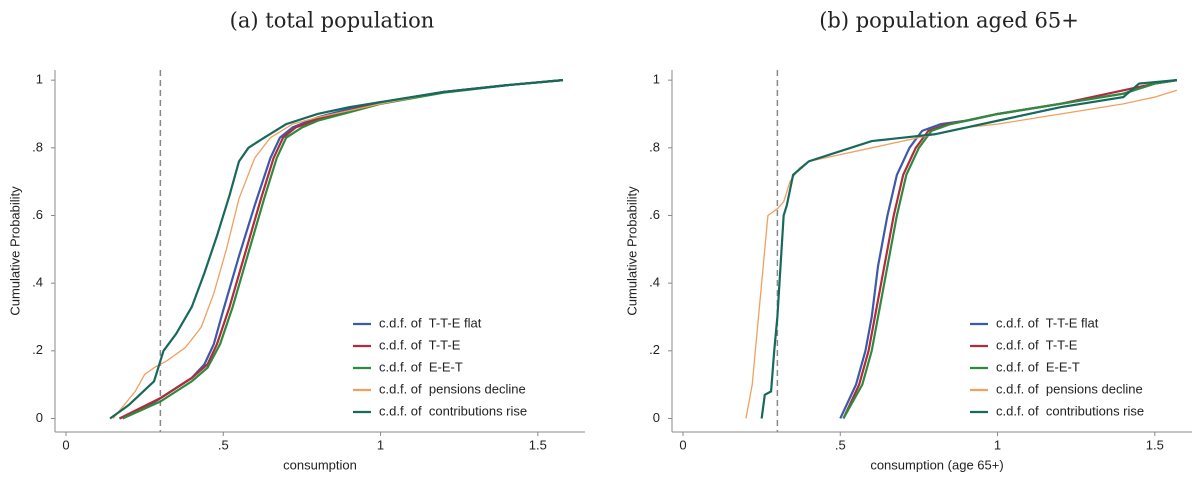  I want to click on panel-title: (b) population aged 65+, so click(949, 21).